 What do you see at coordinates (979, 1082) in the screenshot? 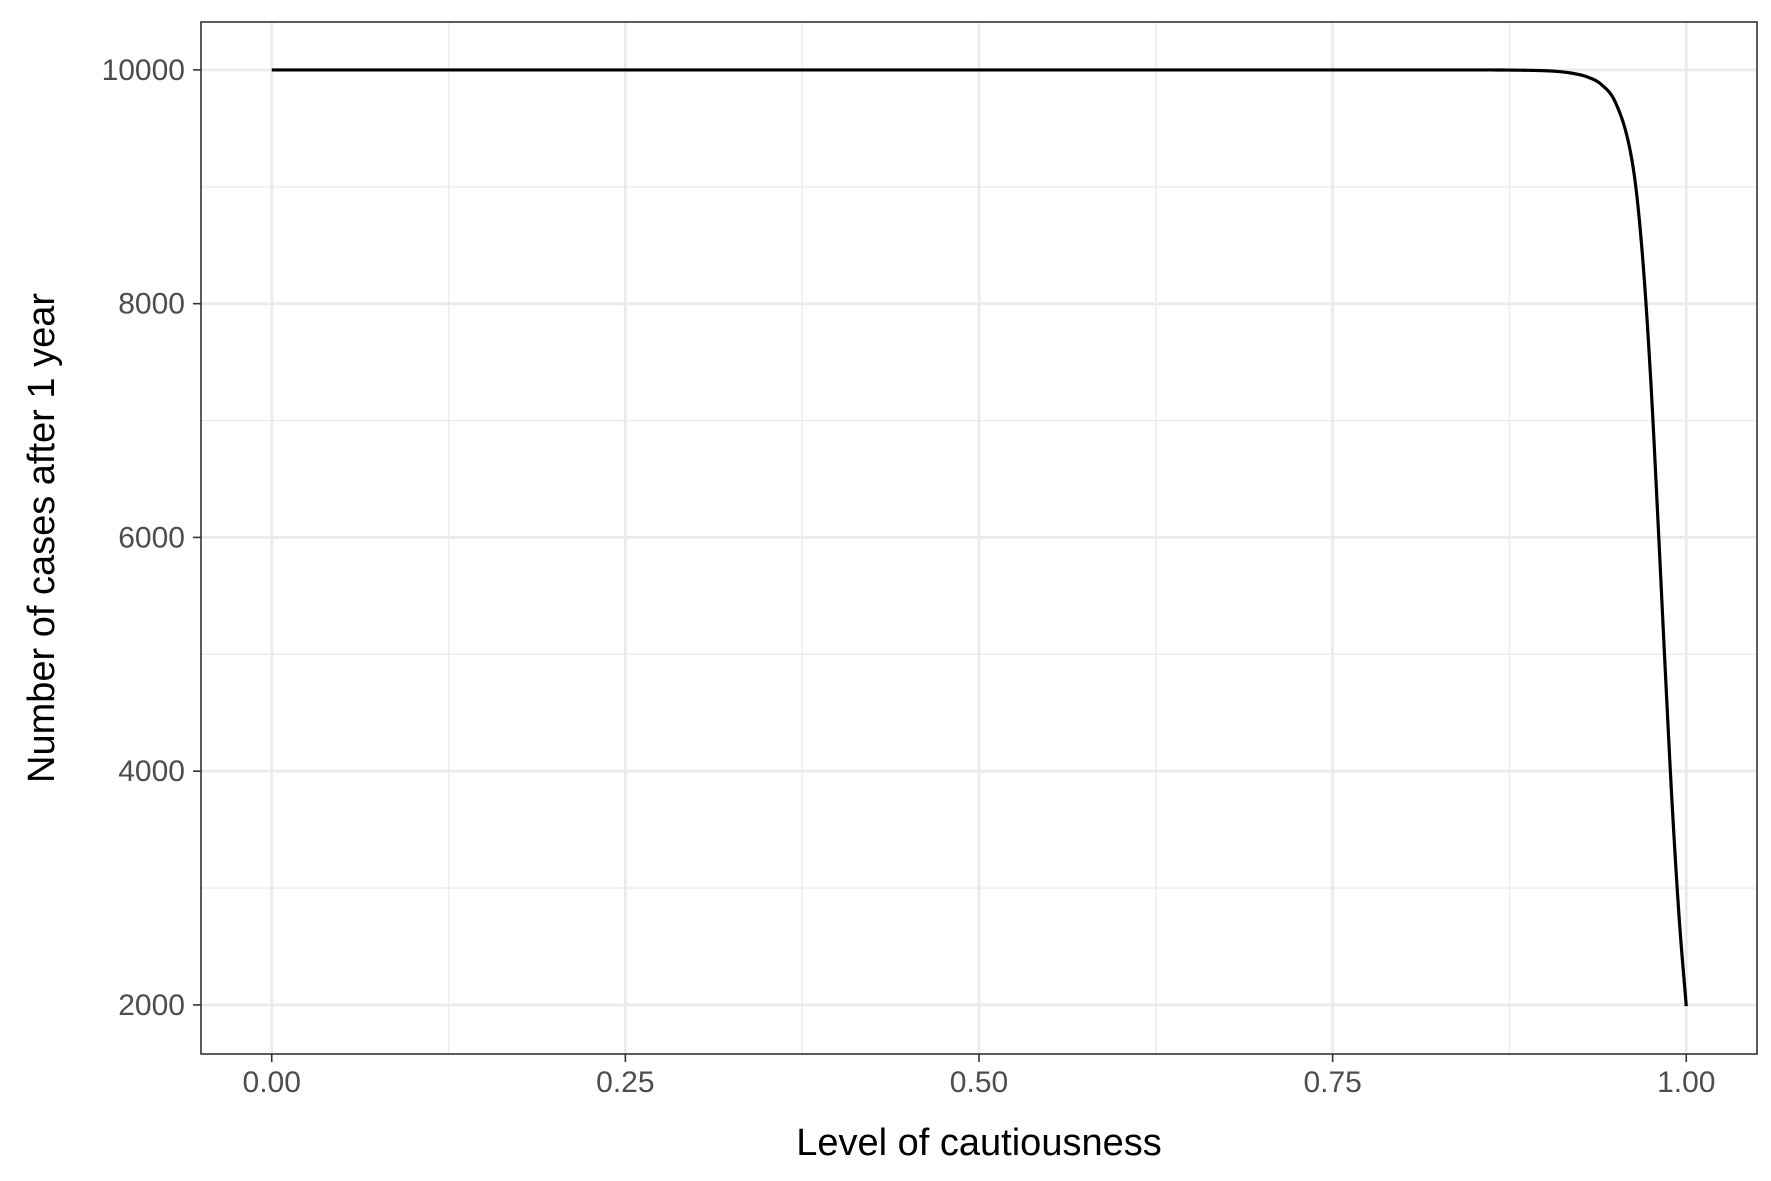
I see `x-tick-label: 0.50` at bounding box center [979, 1082].